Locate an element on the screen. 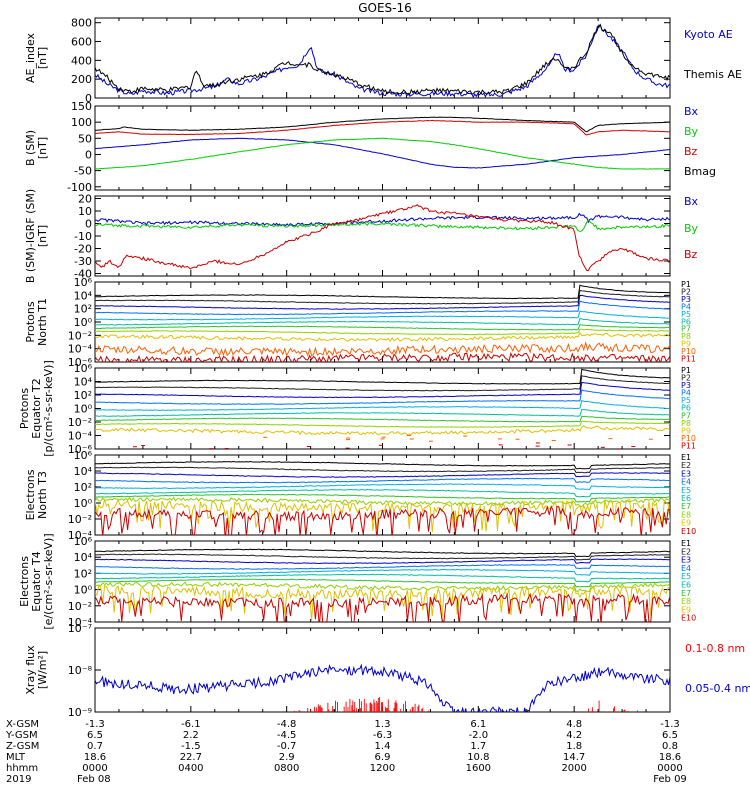 The height and width of the screenshot is (800, 750). xaxis-value: 22.7 is located at coordinates (191, 757).